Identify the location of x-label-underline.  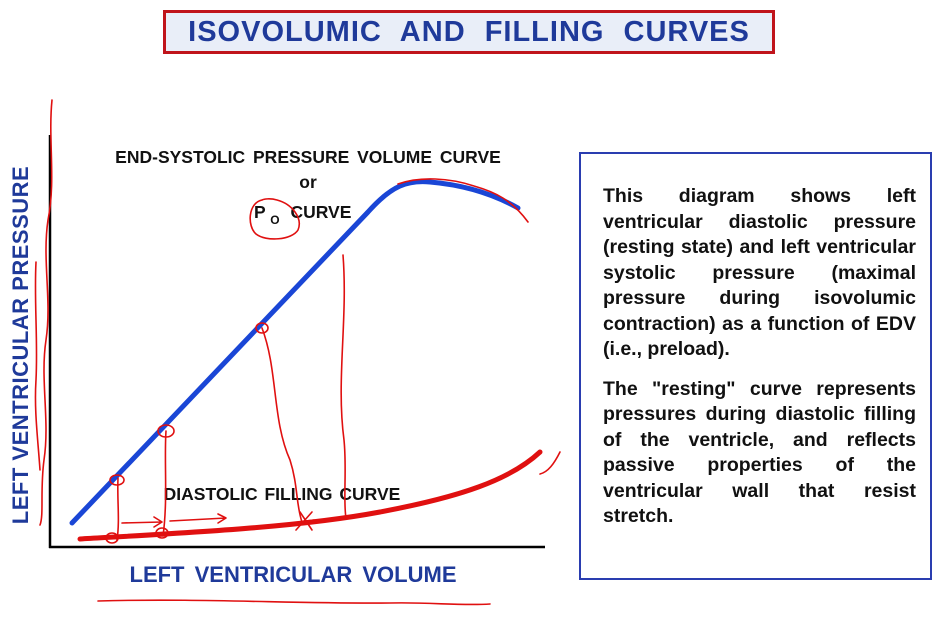
(294, 602).